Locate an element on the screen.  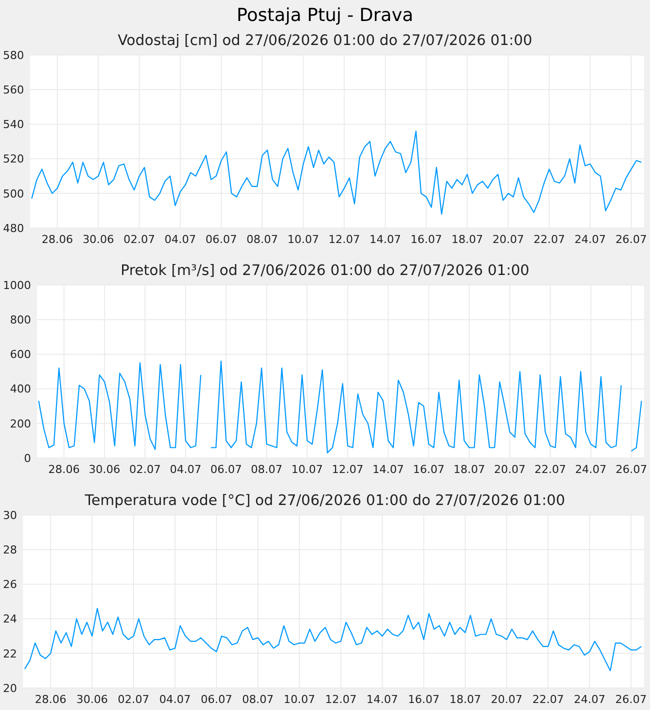
y-tick-label: 520 is located at coordinates (13, 159).